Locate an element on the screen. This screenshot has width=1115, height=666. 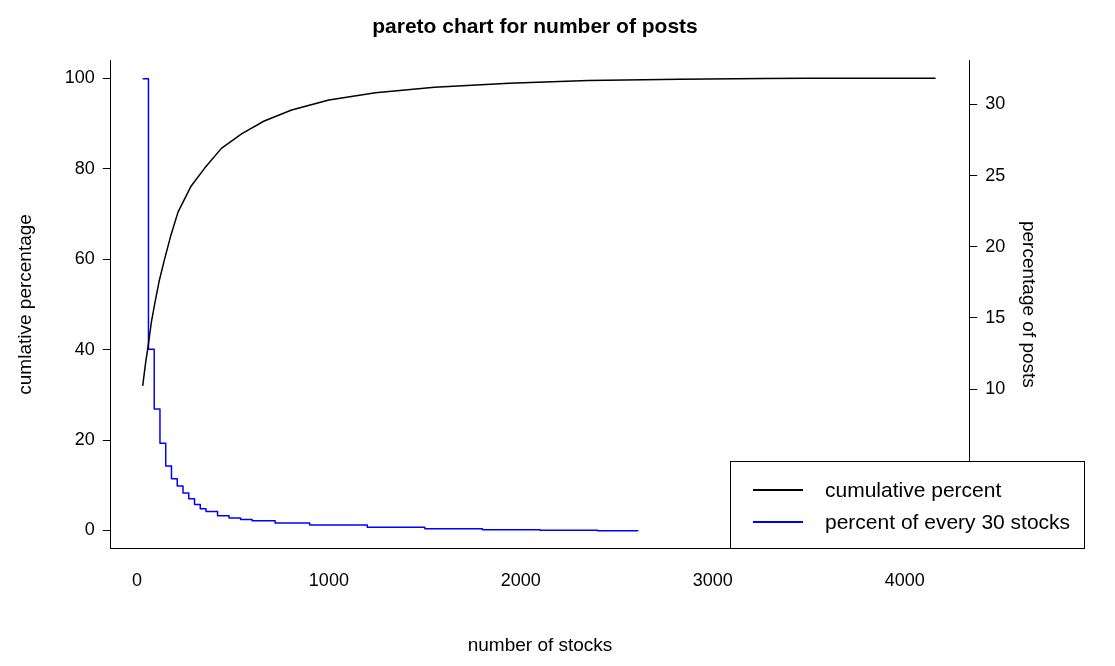
x-tick-label: 2000 is located at coordinates (520, 580).